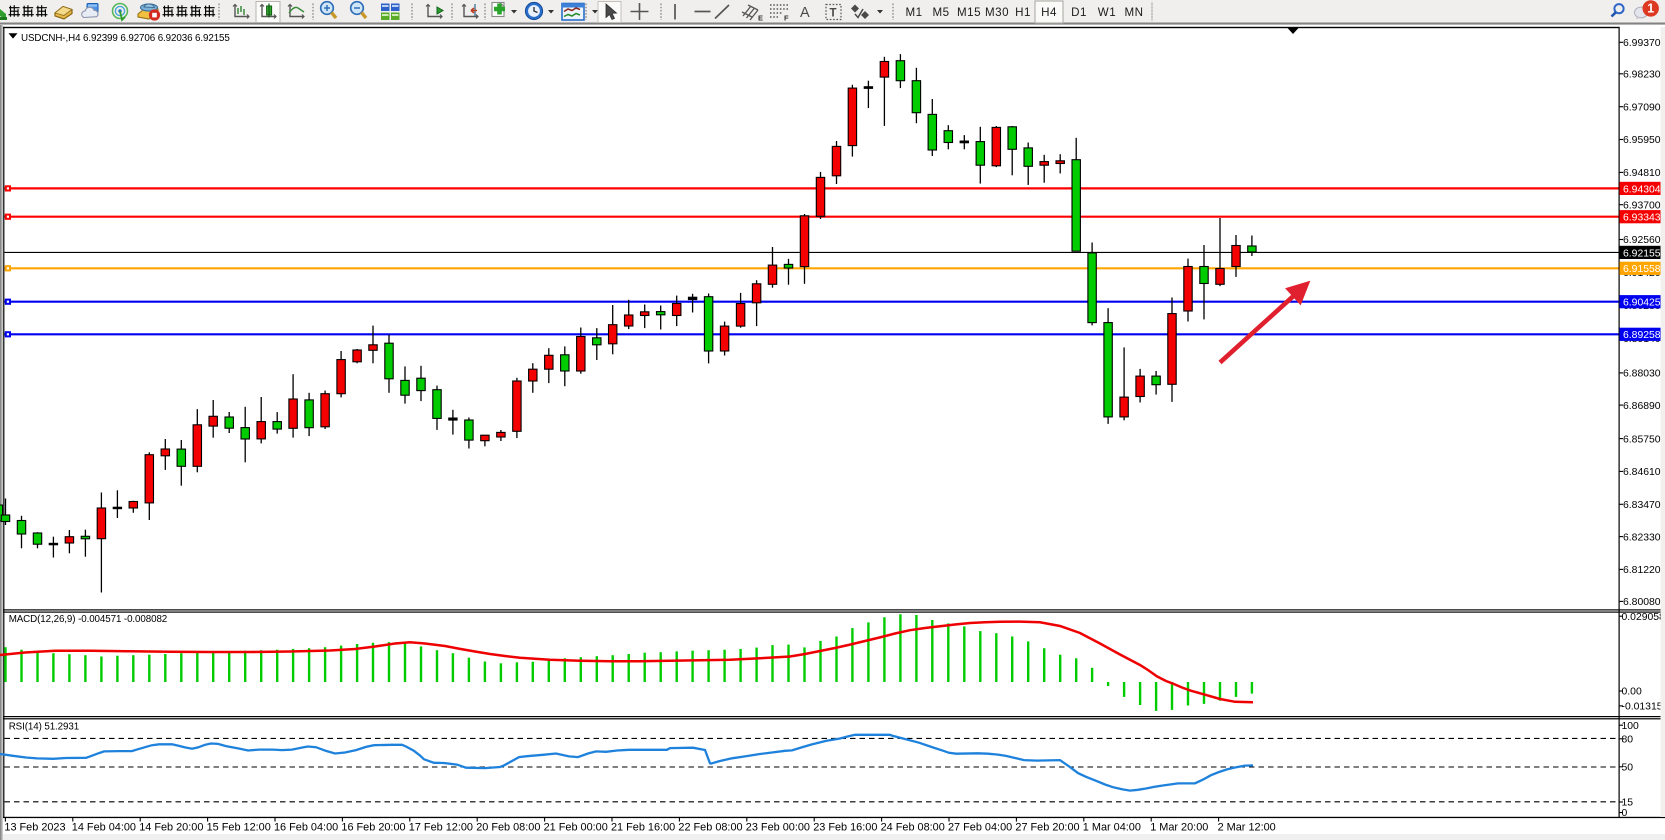 Image resolution: width=1665 pixels, height=840 pixels. What do you see at coordinates (760, 18) in the screenshot?
I see `svg-text: E` at bounding box center [760, 18].